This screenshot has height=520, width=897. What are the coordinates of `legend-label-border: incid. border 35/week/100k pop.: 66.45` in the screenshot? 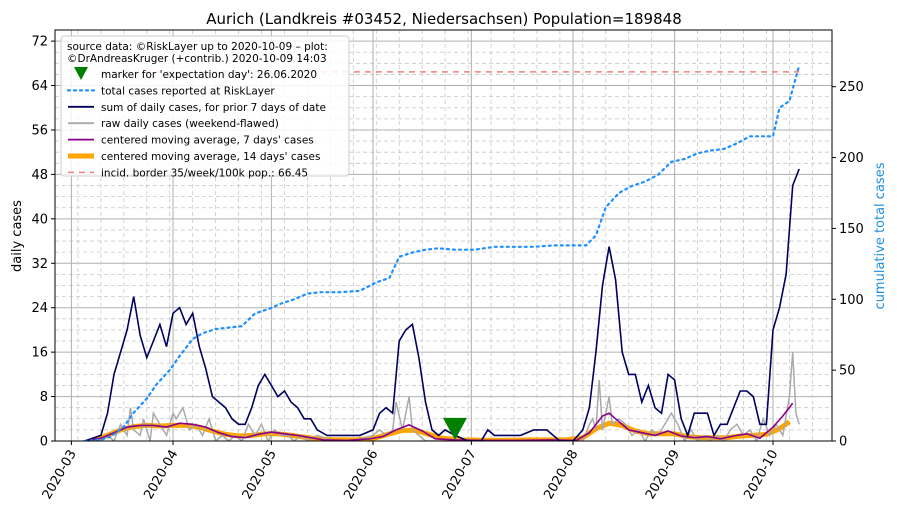 It's located at (204, 173).